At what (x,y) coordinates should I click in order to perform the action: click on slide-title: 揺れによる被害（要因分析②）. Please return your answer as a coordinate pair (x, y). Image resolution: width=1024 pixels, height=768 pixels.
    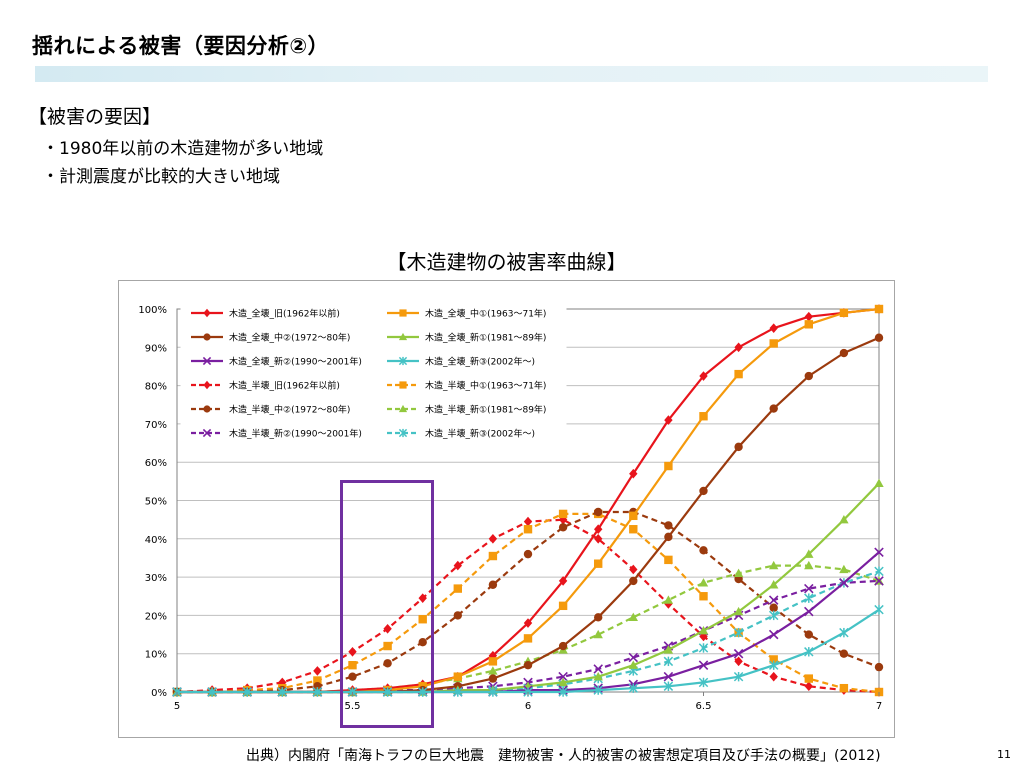
    Looking at the image, I should click on (181, 46).